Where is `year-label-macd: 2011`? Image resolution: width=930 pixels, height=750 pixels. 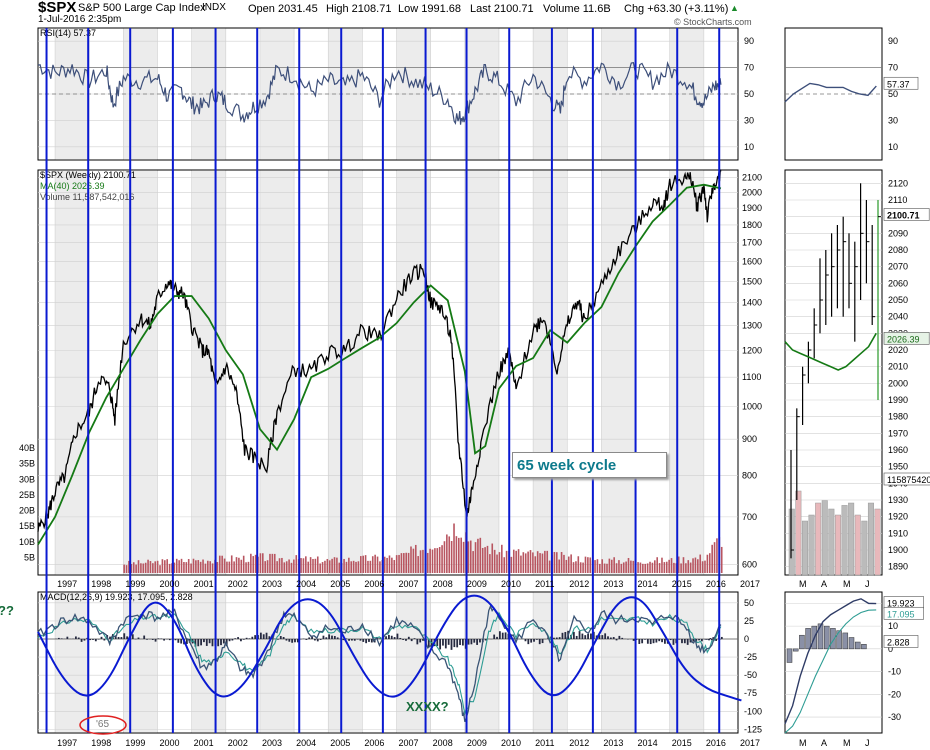 year-label-macd: 2011 is located at coordinates (544, 743).